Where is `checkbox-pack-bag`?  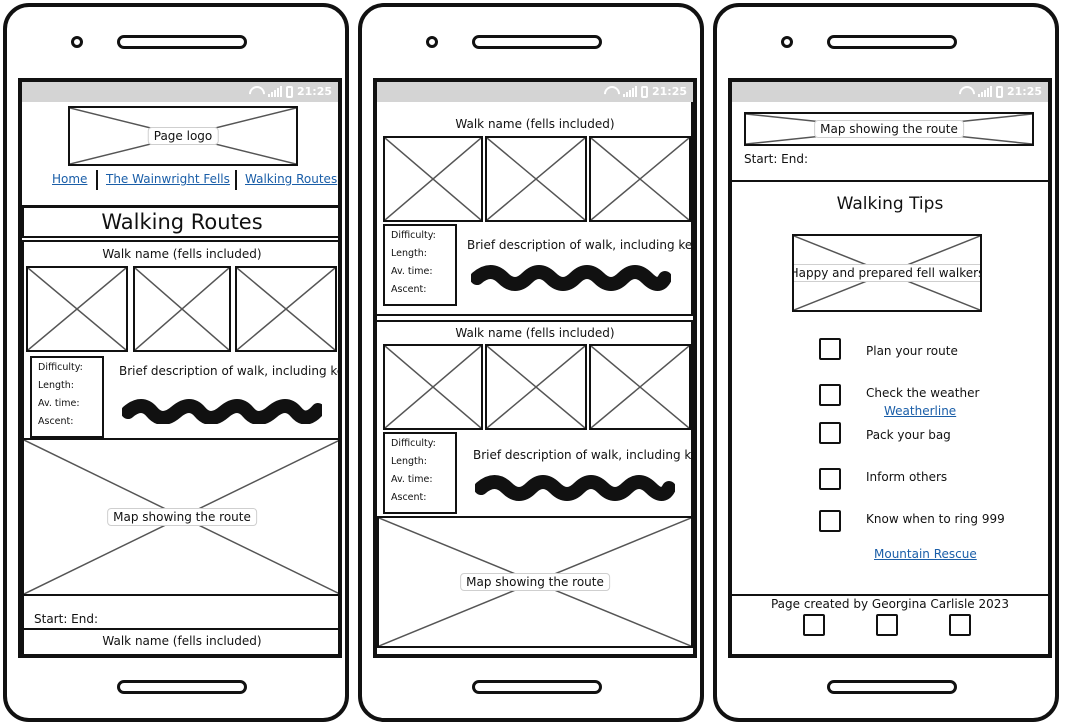 checkbox-pack-bag is located at coordinates (830, 433).